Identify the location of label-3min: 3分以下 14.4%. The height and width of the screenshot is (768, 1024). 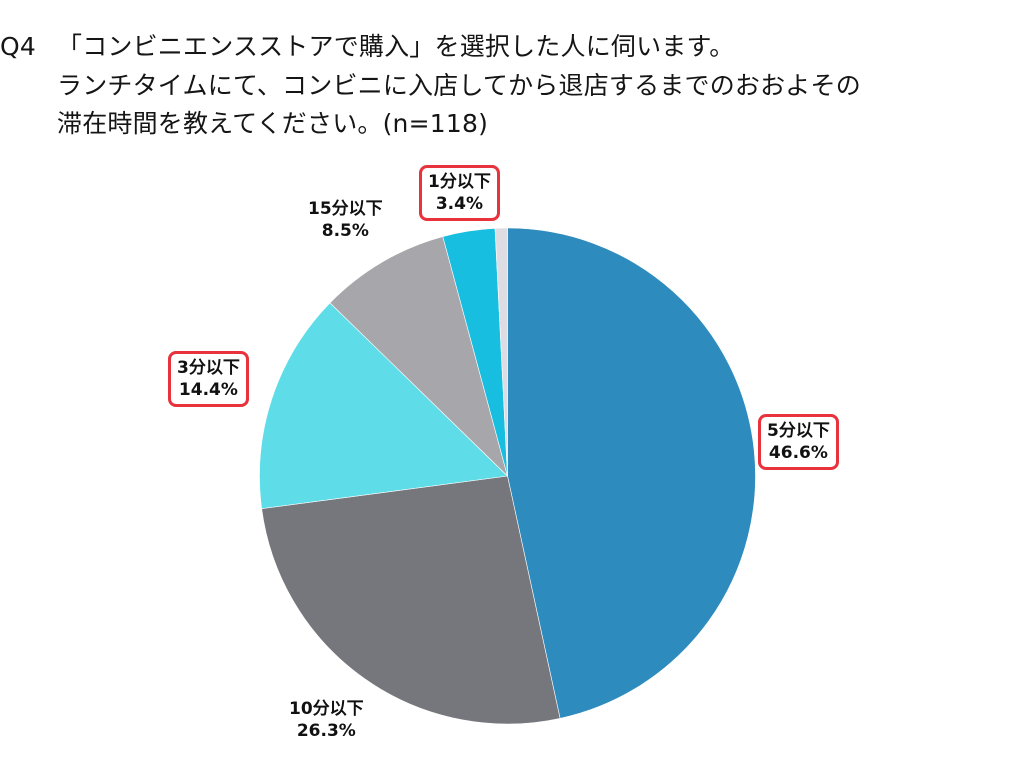
(208, 379).